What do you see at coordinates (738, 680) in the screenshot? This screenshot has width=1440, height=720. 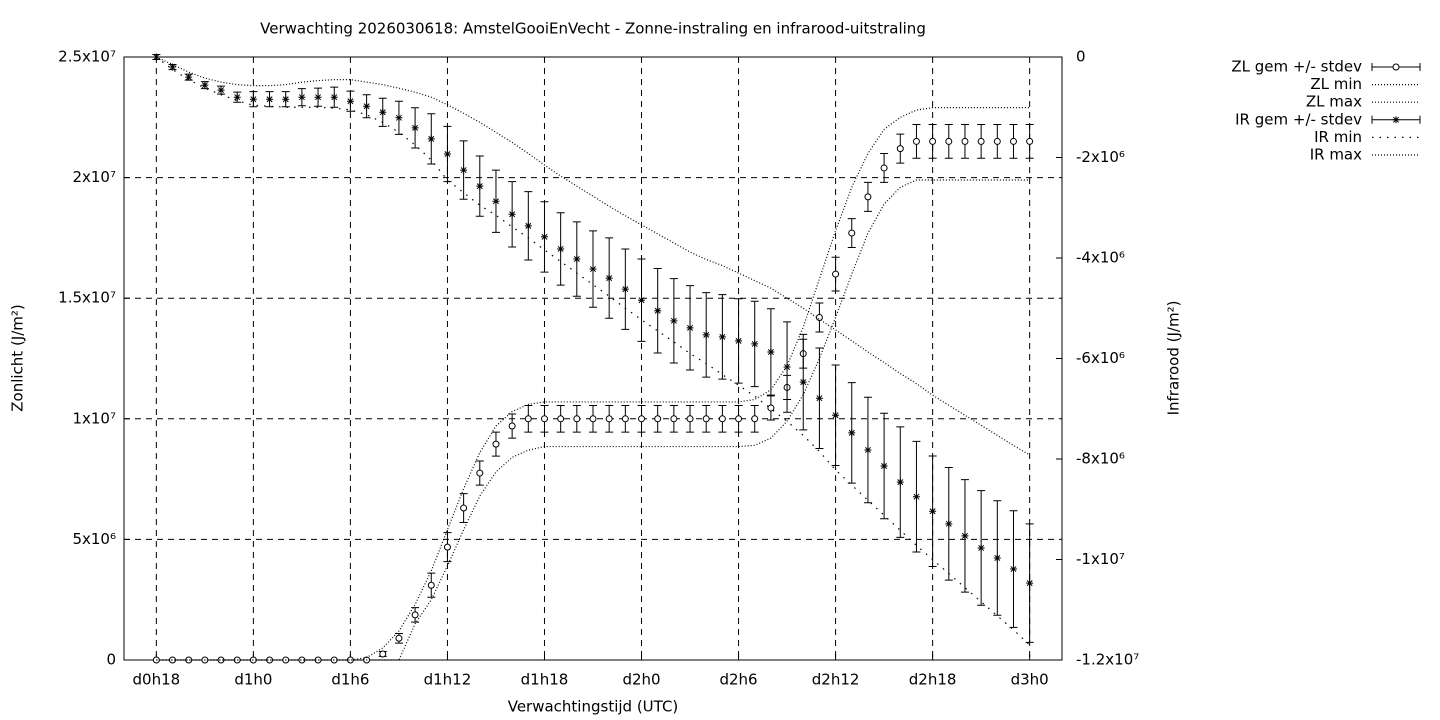 I see `x-tick-label: d2h6` at bounding box center [738, 680].